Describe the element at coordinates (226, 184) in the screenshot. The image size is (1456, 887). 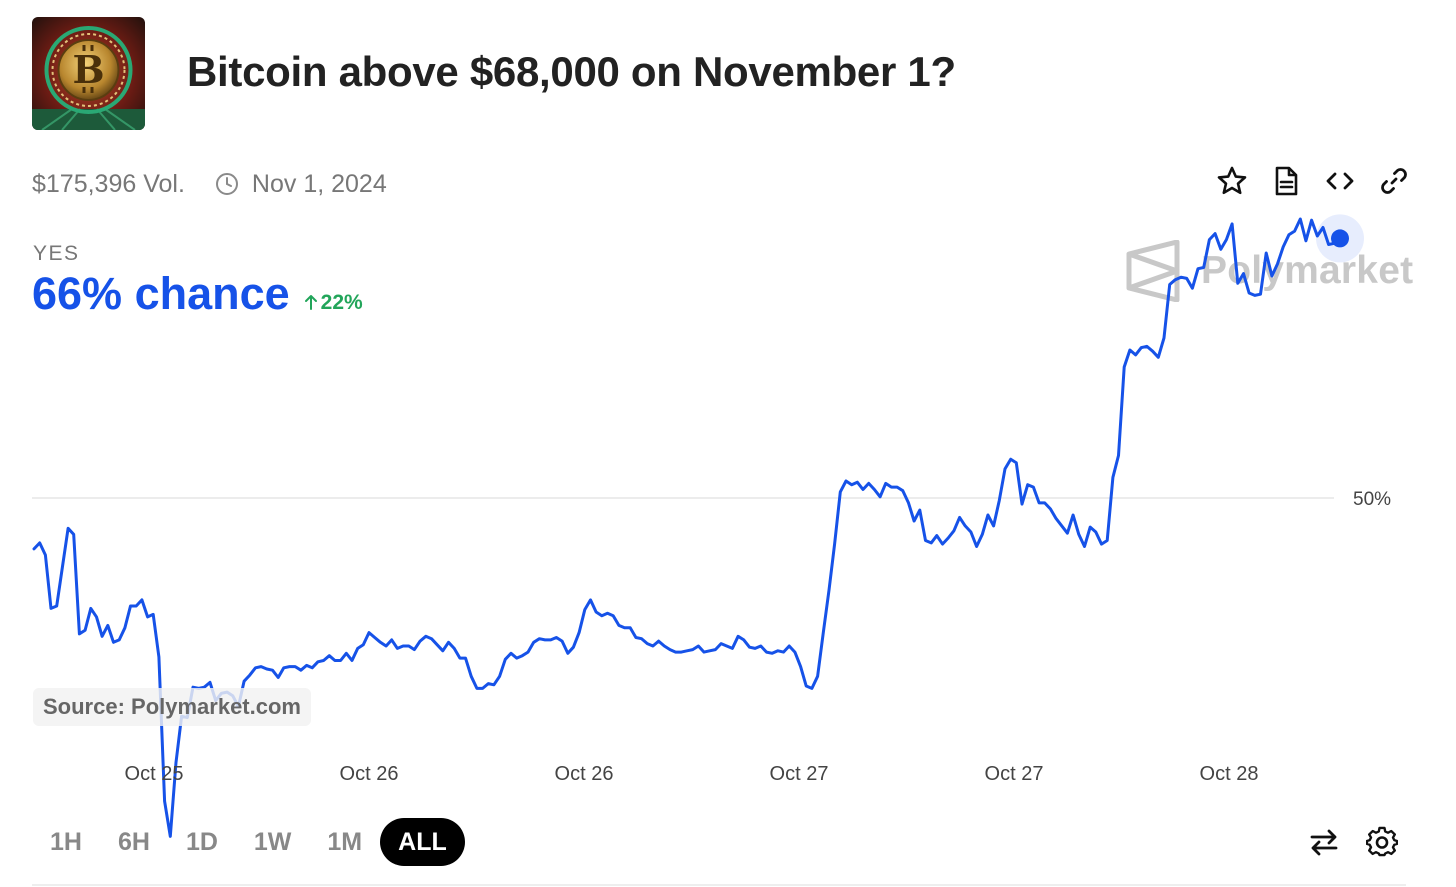
I see `clock-icon` at that location.